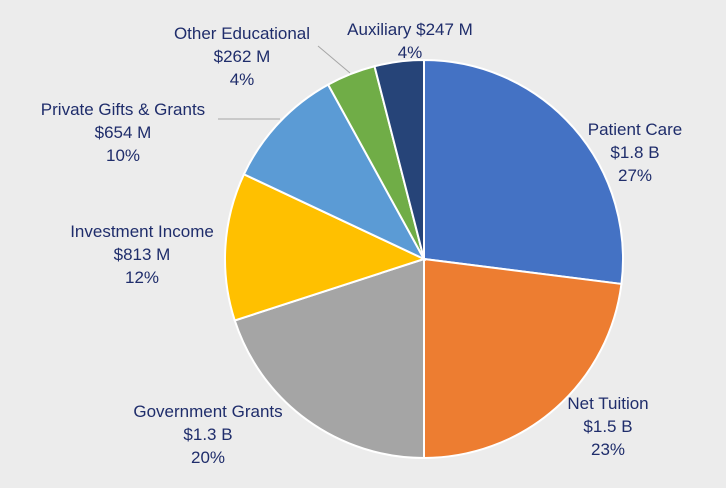 Image resolution: width=726 pixels, height=488 pixels. What do you see at coordinates (444, 29) in the screenshot?
I see `label-auxiliary-amount: $247 M` at bounding box center [444, 29].